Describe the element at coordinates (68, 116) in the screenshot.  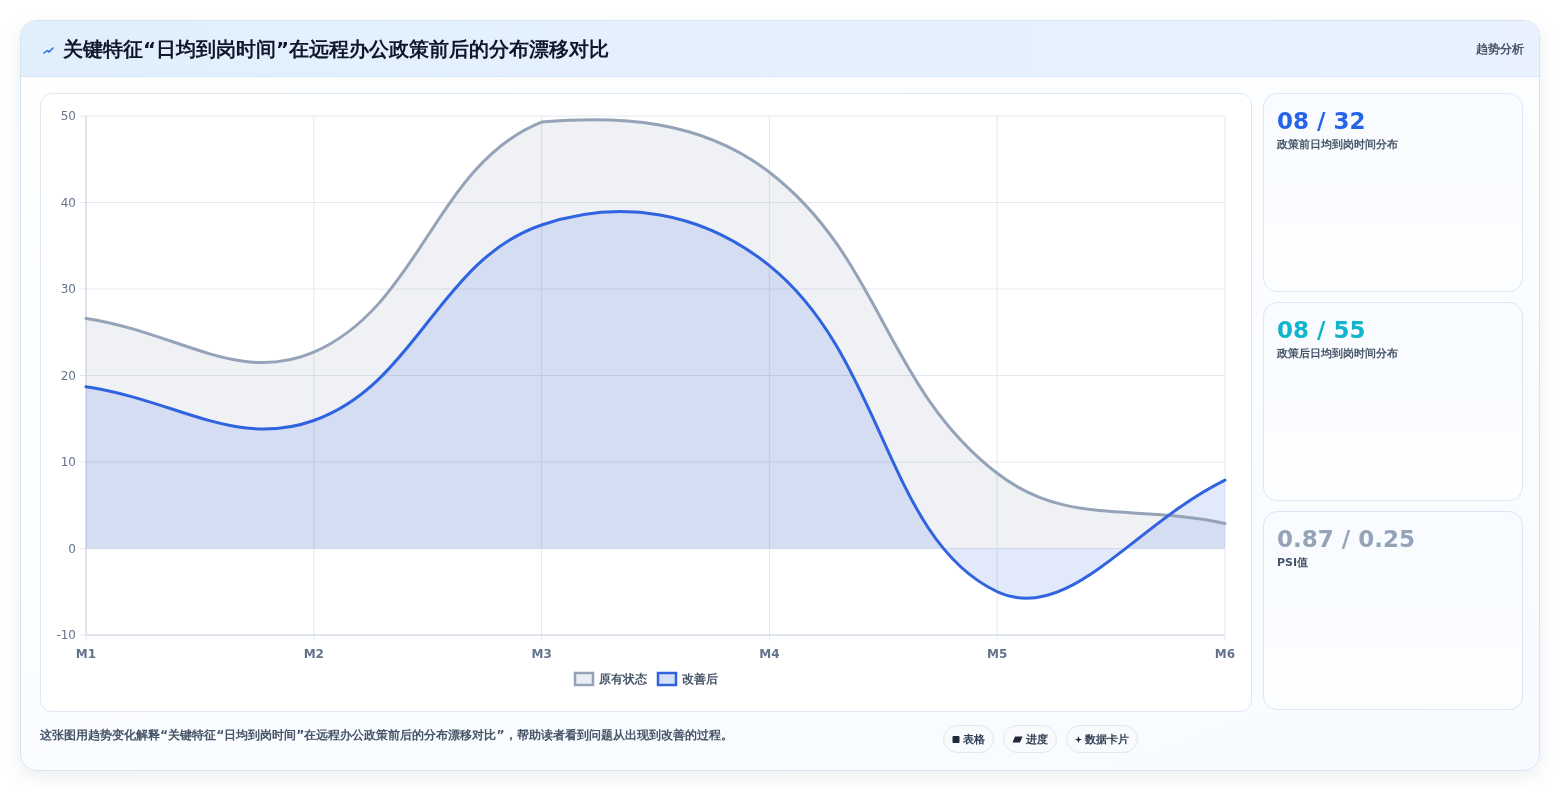
I see `y-tick-label: 50` at that location.